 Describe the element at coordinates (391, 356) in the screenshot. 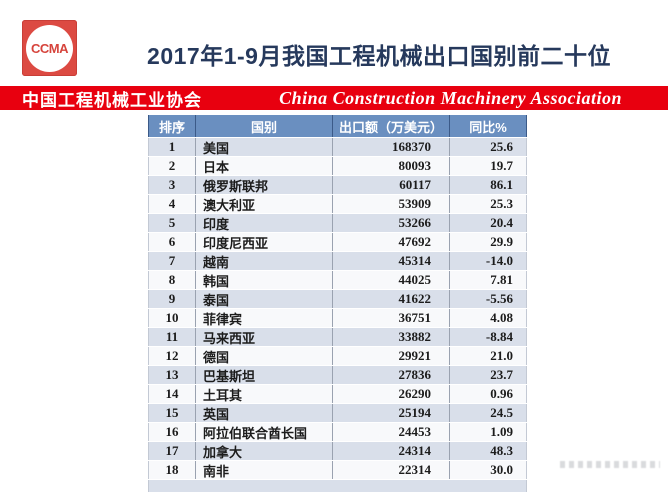

I see `export-value-cell: 29921` at that location.